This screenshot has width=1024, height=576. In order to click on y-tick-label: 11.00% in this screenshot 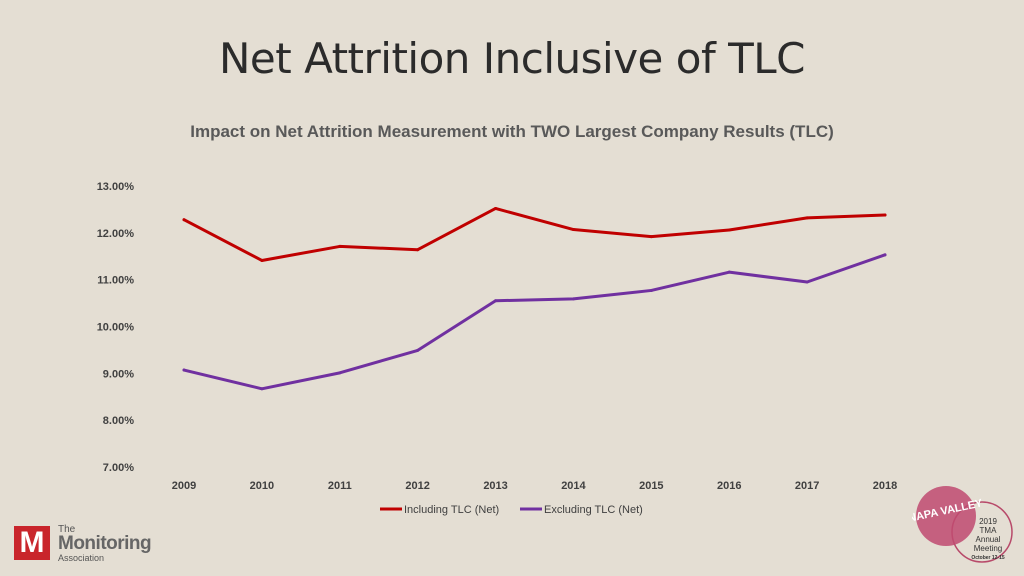, I will do `click(115, 281)`.